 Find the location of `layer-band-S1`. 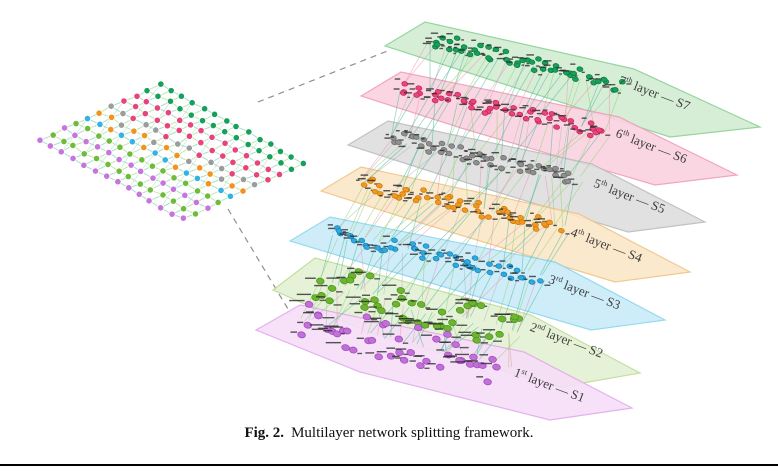

layer-band-S1 is located at coordinates (395, 342).